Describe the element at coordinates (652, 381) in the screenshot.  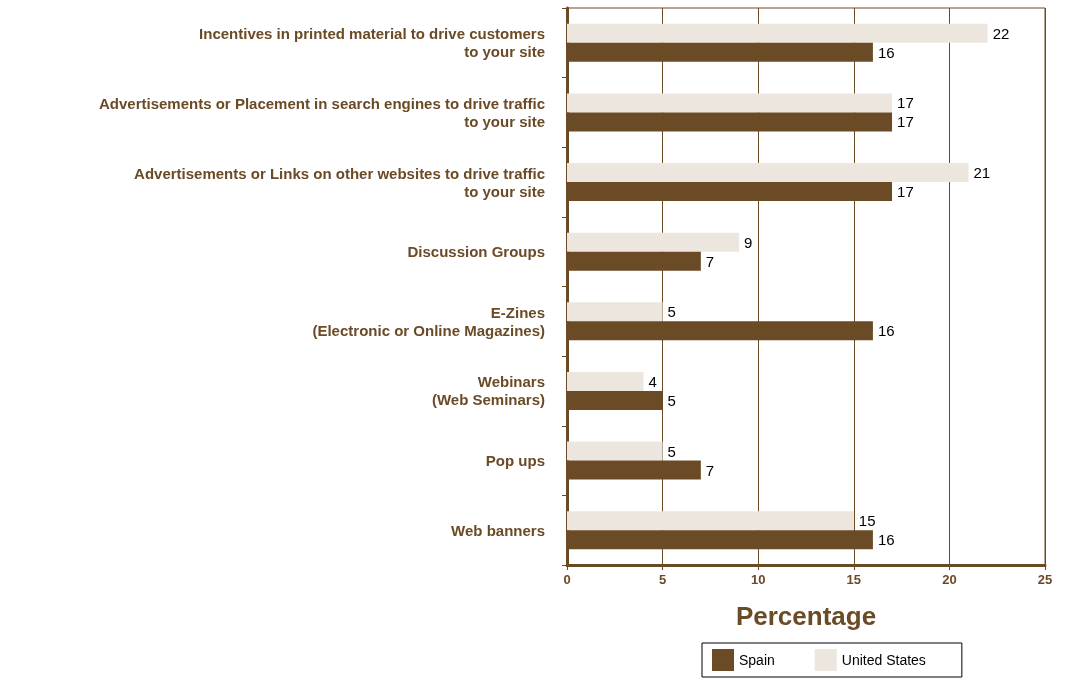
I see `data-label: 4` at that location.